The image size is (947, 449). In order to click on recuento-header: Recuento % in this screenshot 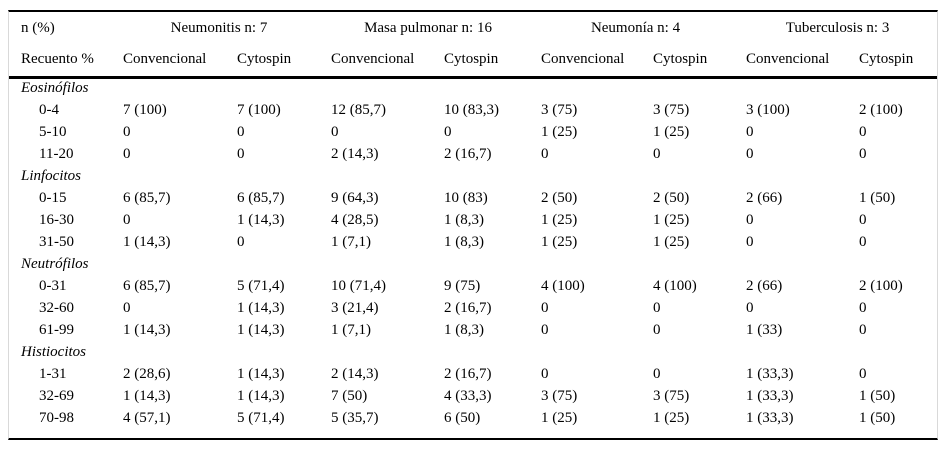, I will do `click(62, 61)`.